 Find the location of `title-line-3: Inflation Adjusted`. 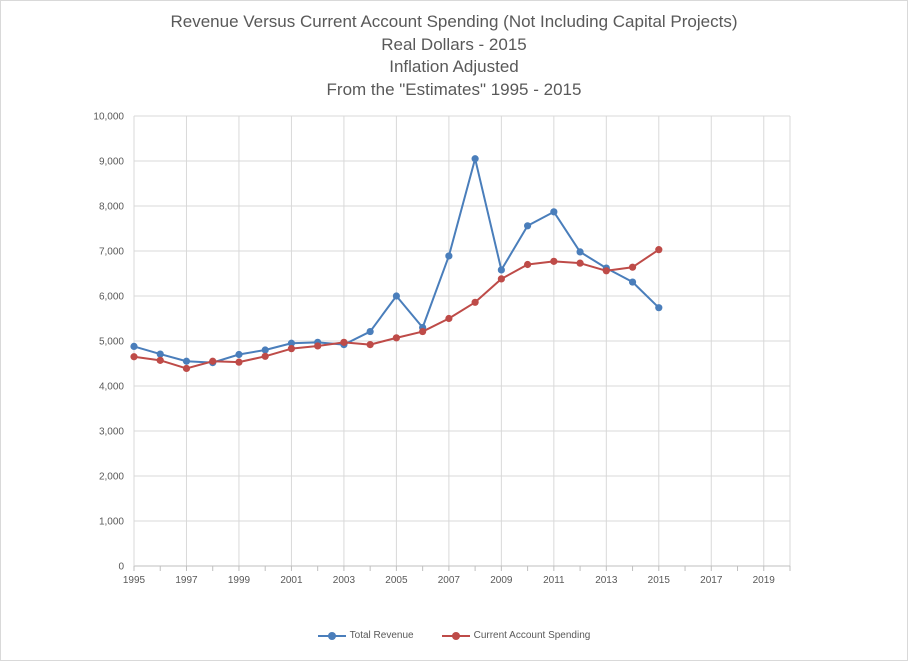

title-line-3: Inflation Adjusted is located at coordinates (454, 66).